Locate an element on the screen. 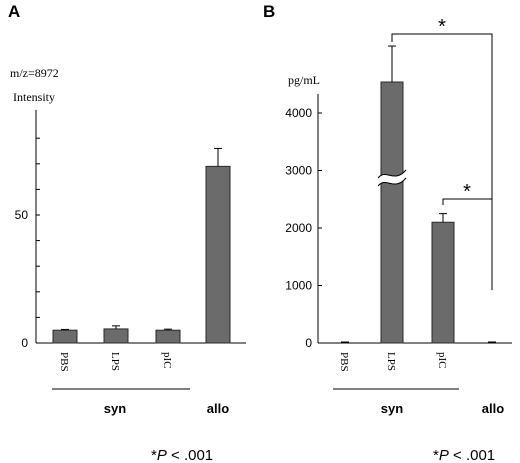 The width and height of the screenshot is (520, 463). panel-a-bar-pbs is located at coordinates (65, 336).